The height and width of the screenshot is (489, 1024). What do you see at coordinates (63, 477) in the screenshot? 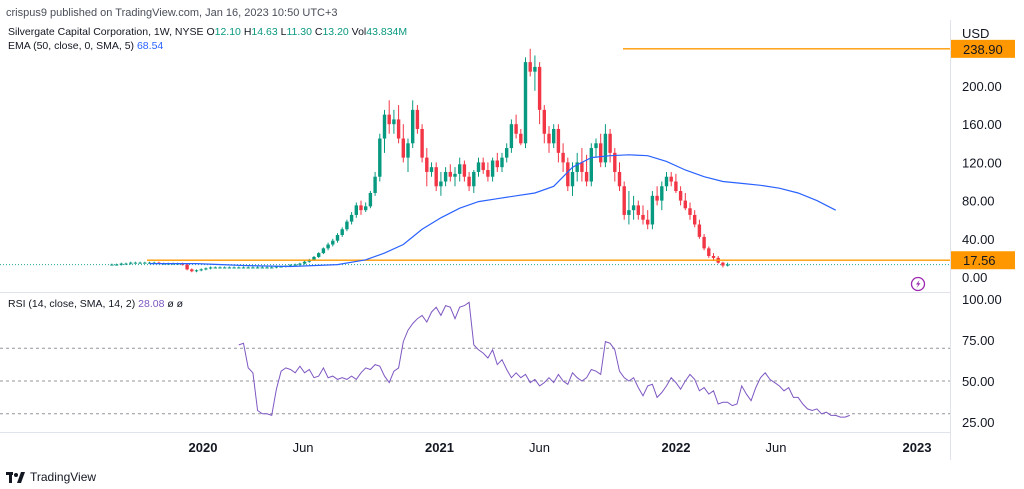
I see `brand-label: TradingView` at bounding box center [63, 477].